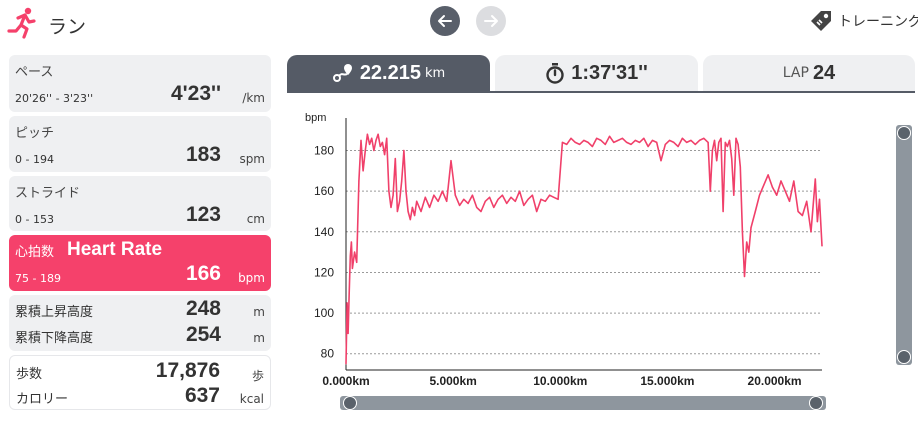  I want to click on back-button, so click(445, 21).